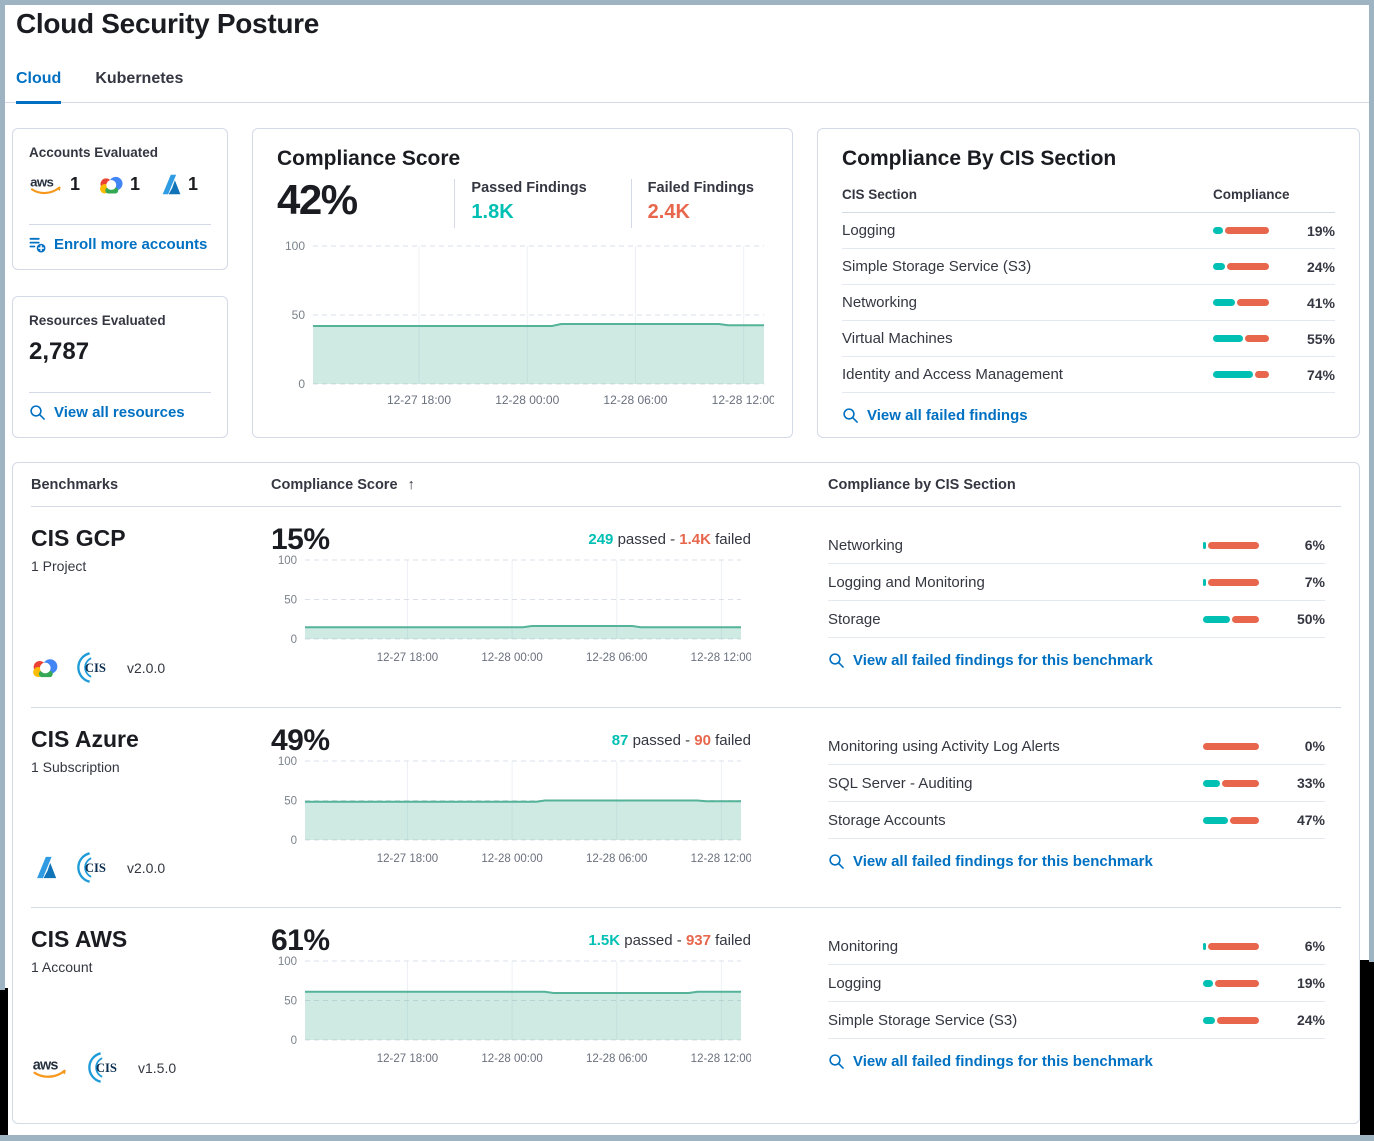 Image resolution: width=1374 pixels, height=1141 pixels. I want to click on cis-section-row: Logging 19%, so click(1088, 231).